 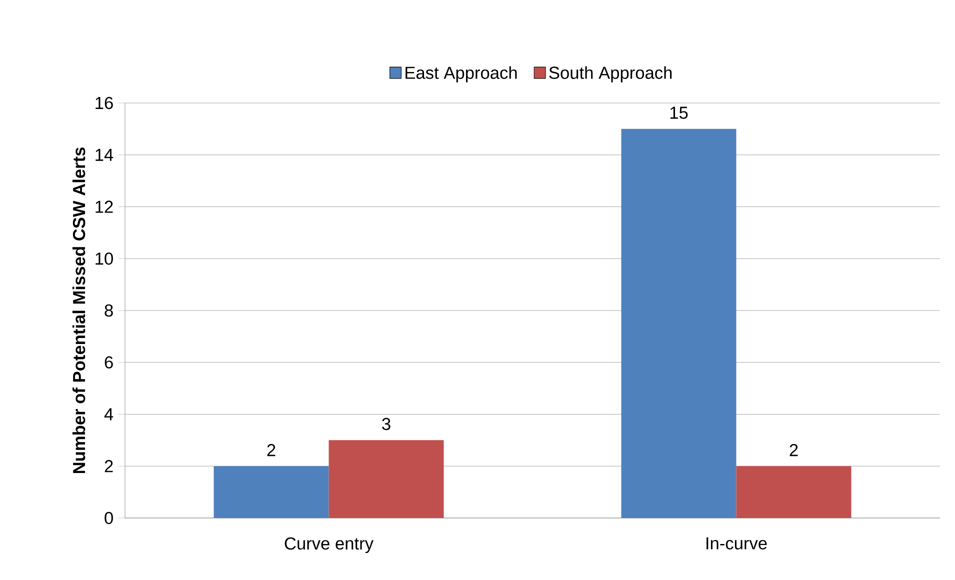 I want to click on y-tick-label: 2, so click(x=108, y=466).